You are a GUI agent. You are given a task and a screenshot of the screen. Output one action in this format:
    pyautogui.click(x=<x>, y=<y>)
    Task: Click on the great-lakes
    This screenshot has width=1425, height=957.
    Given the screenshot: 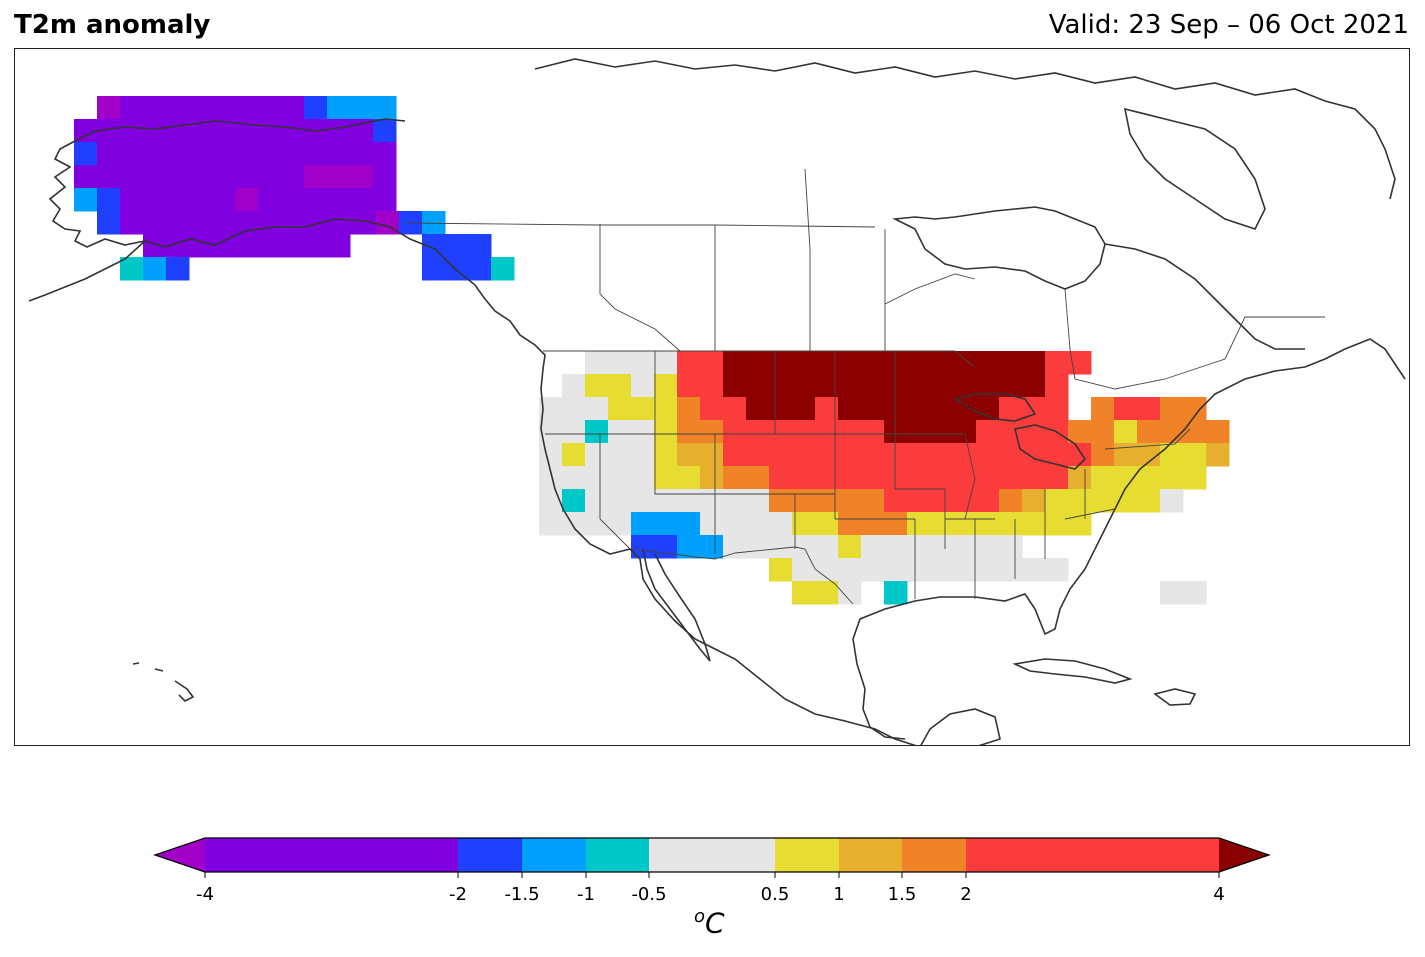 What is the action you would take?
    pyautogui.click(x=1019, y=431)
    